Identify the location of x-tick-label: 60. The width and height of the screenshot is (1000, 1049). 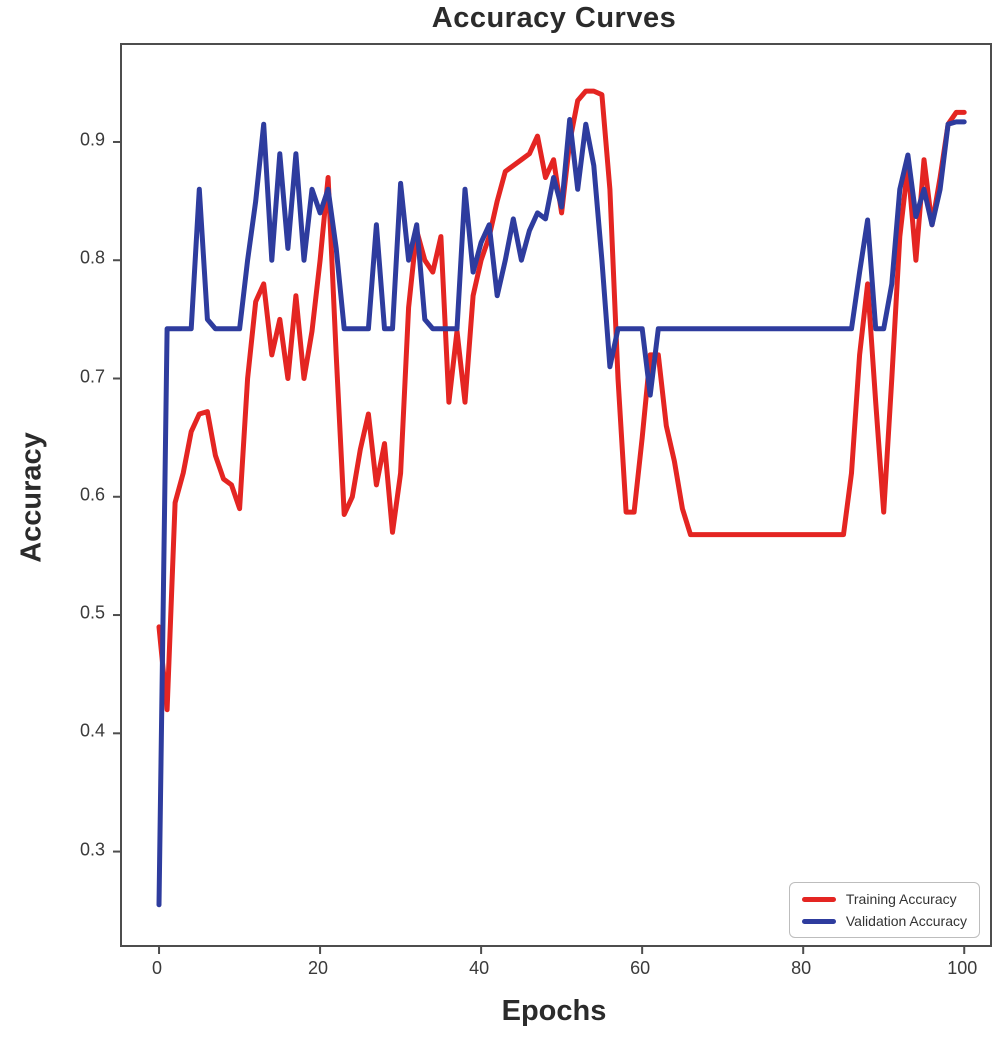
(640, 968).